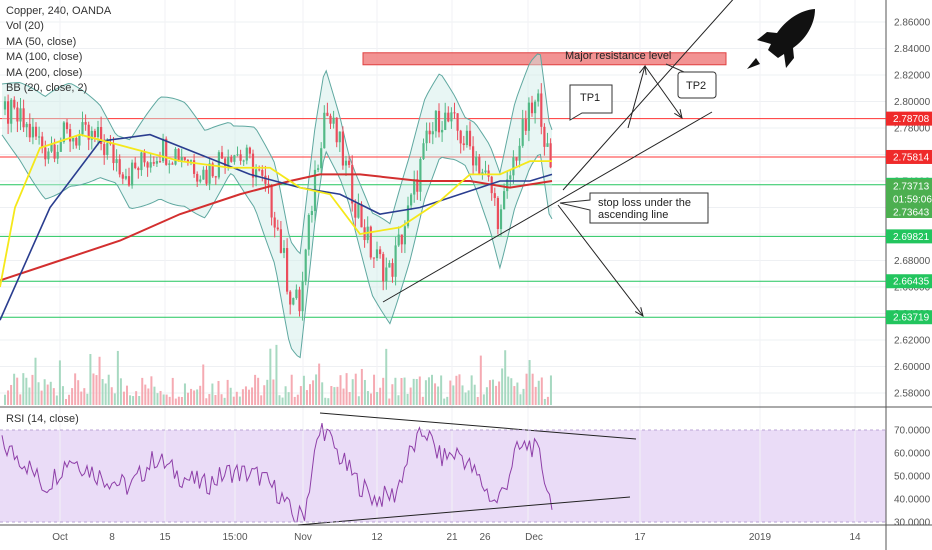  What do you see at coordinates (909, 281) in the screenshot?
I see `level-price-tag` at bounding box center [909, 281].